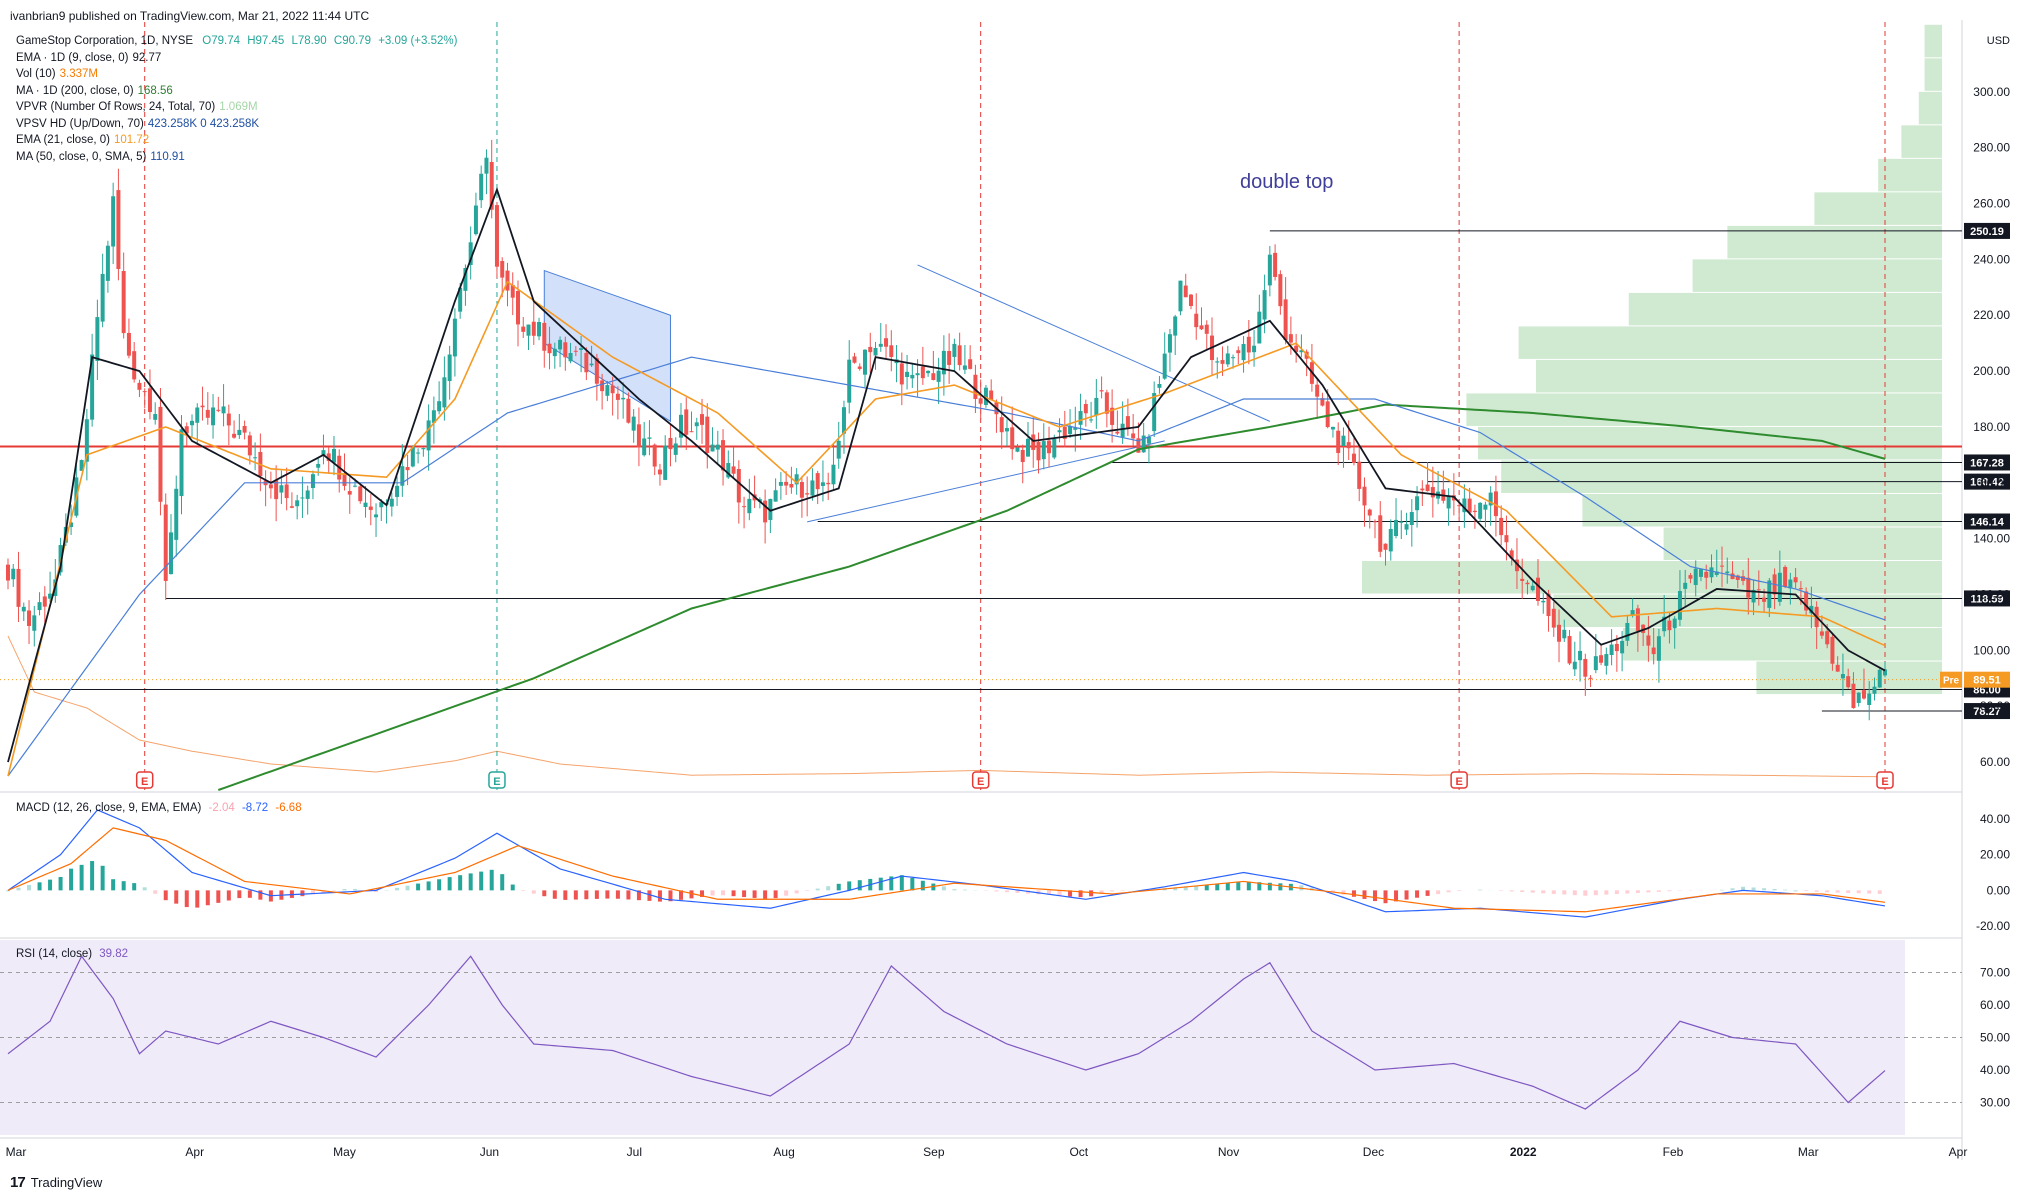 The image size is (2034, 1200). I want to click on x-tick-label: Feb, so click(1673, 1152).